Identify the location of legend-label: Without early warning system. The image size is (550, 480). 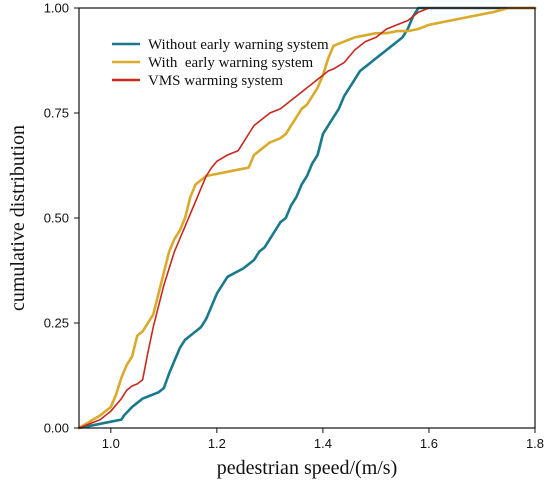
(238, 45).